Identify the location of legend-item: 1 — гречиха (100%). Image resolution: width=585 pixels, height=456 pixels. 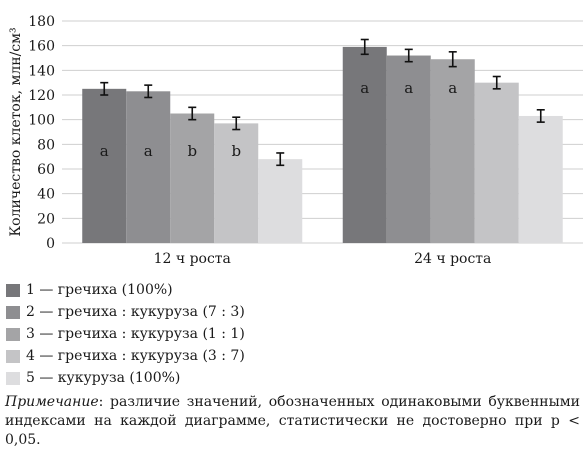
(125, 290).